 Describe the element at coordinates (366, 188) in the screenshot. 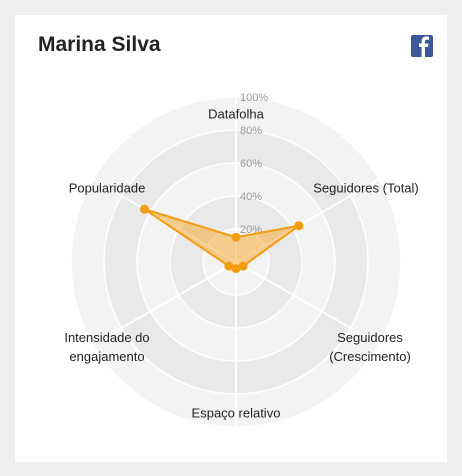

I see `axis-label: Seguidores (Total)` at that location.